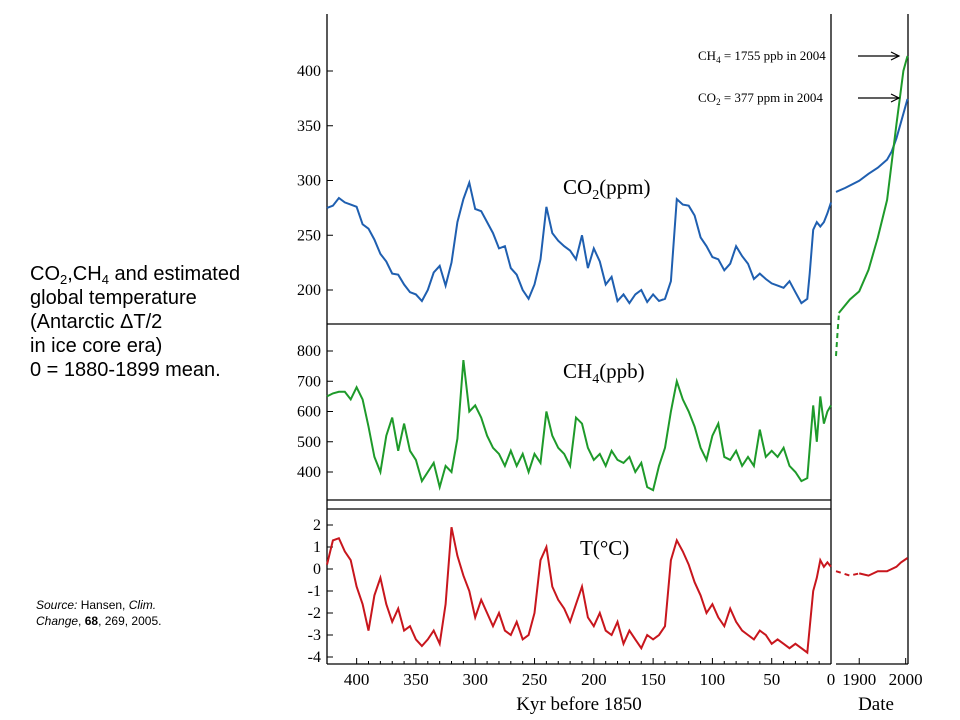  Describe the element at coordinates (535, 679) in the screenshot. I see `x-tick-label: 250` at that location.